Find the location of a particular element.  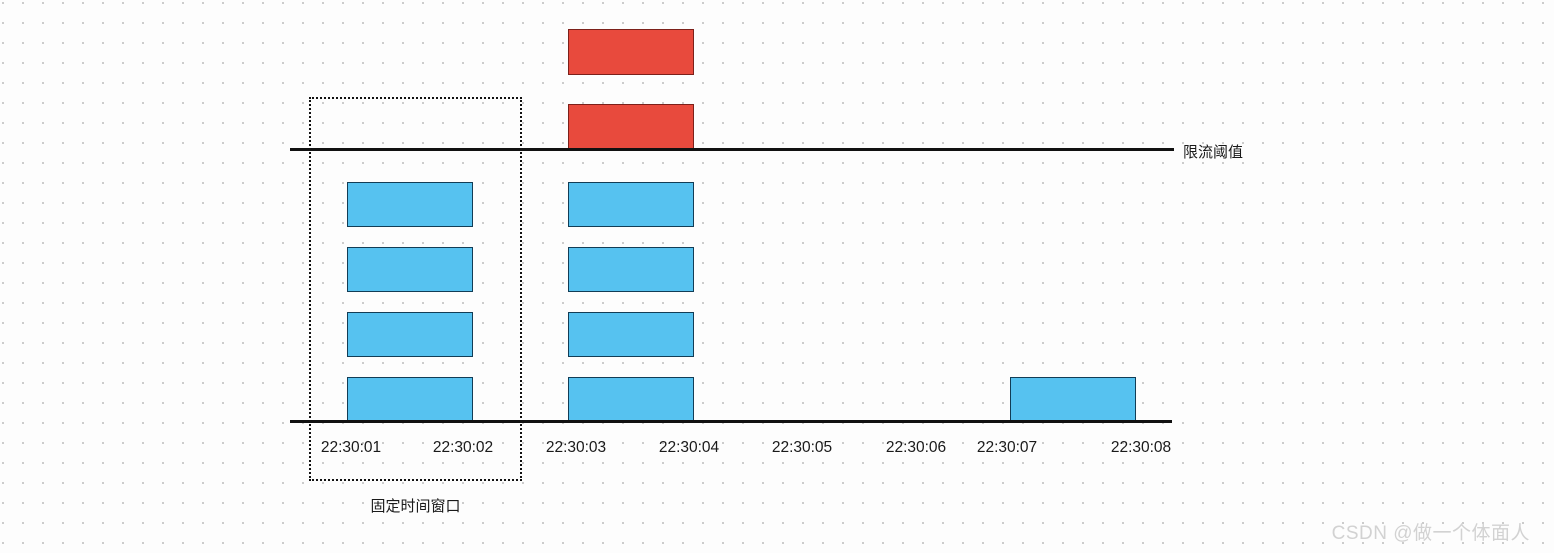

time-label: 22:30:08 is located at coordinates (1141, 447).